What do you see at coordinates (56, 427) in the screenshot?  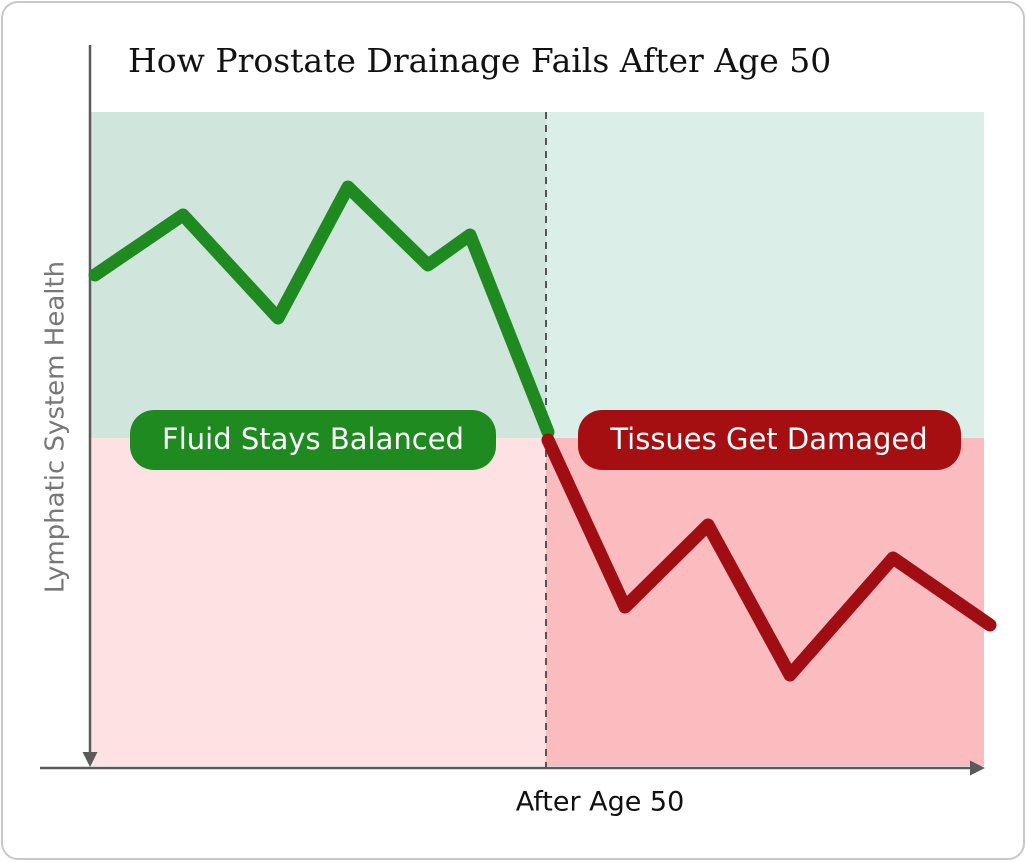 I see `y-axis-label: Lymphatic System Health` at bounding box center [56, 427].